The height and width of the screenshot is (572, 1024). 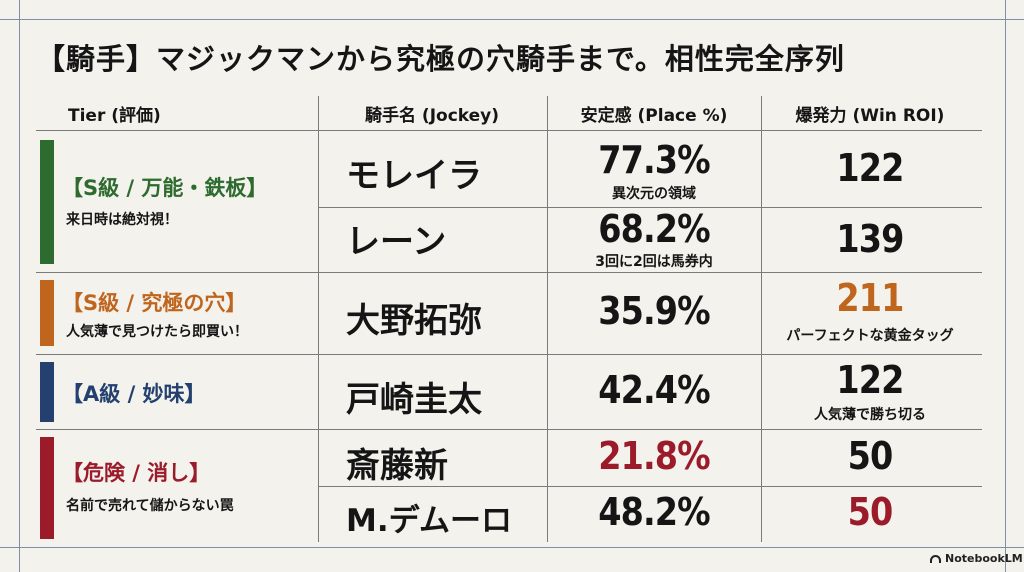 What do you see at coordinates (870, 116) in the screenshot?
I see `header-roi: 爆発力 (Win ROI)` at bounding box center [870, 116].